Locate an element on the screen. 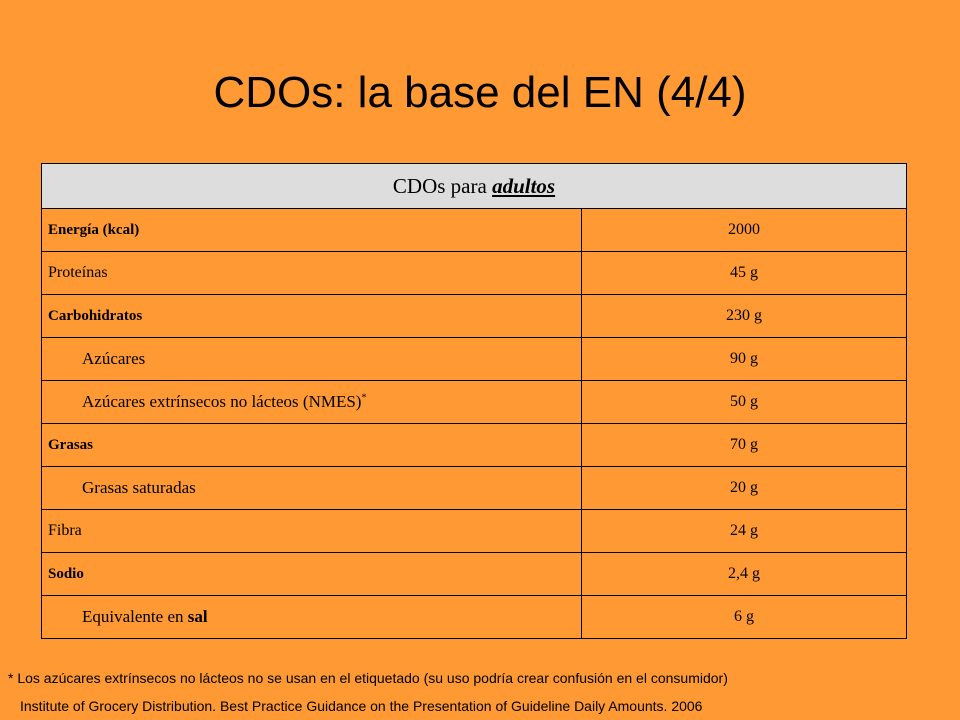 The height and width of the screenshot is (720, 960). table-row: Carbohidratos 230 g is located at coordinates (474, 316).